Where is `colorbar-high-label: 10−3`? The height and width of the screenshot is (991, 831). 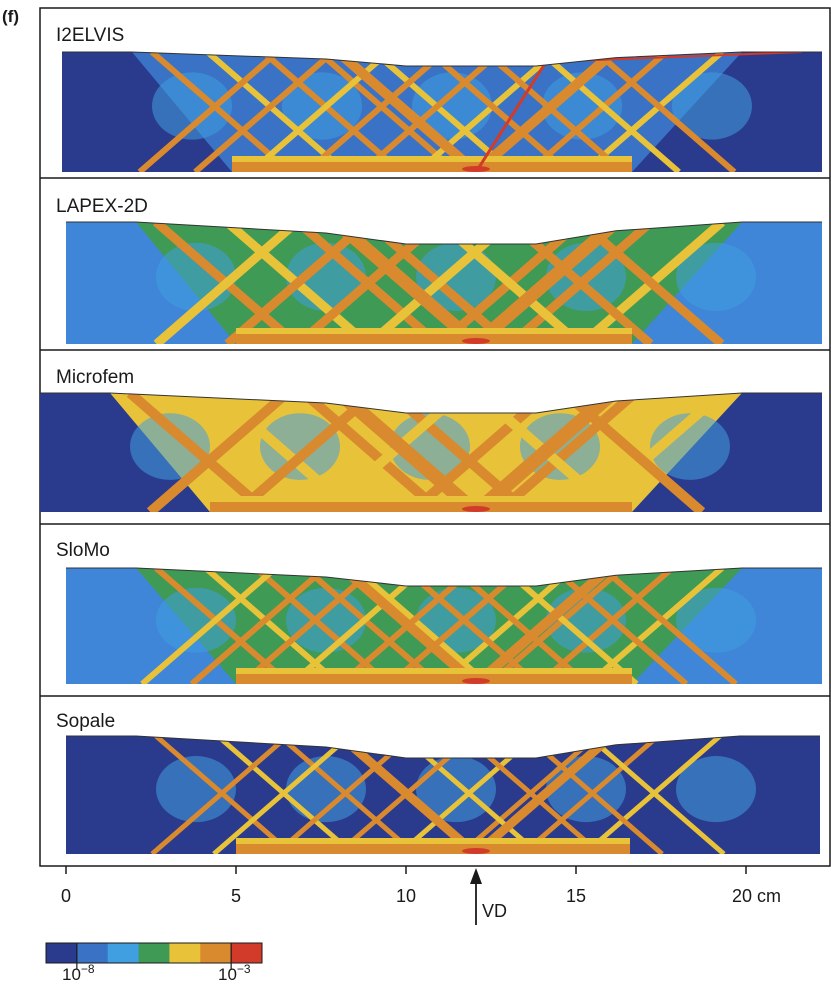 colorbar-high-label: 10−3 is located at coordinates (234, 973).